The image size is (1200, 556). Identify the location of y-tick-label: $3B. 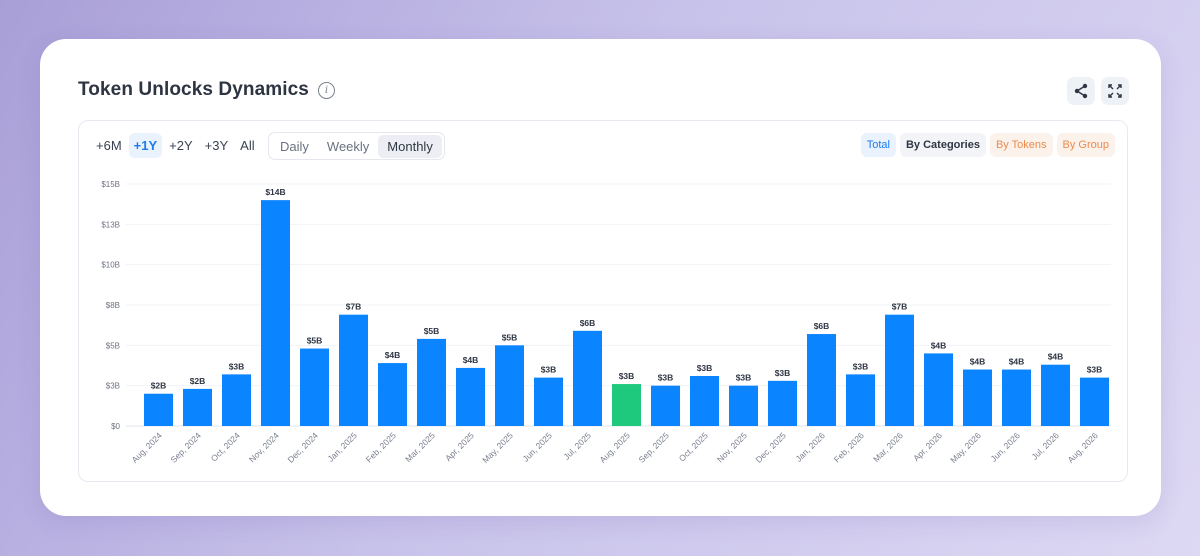
(113, 386).